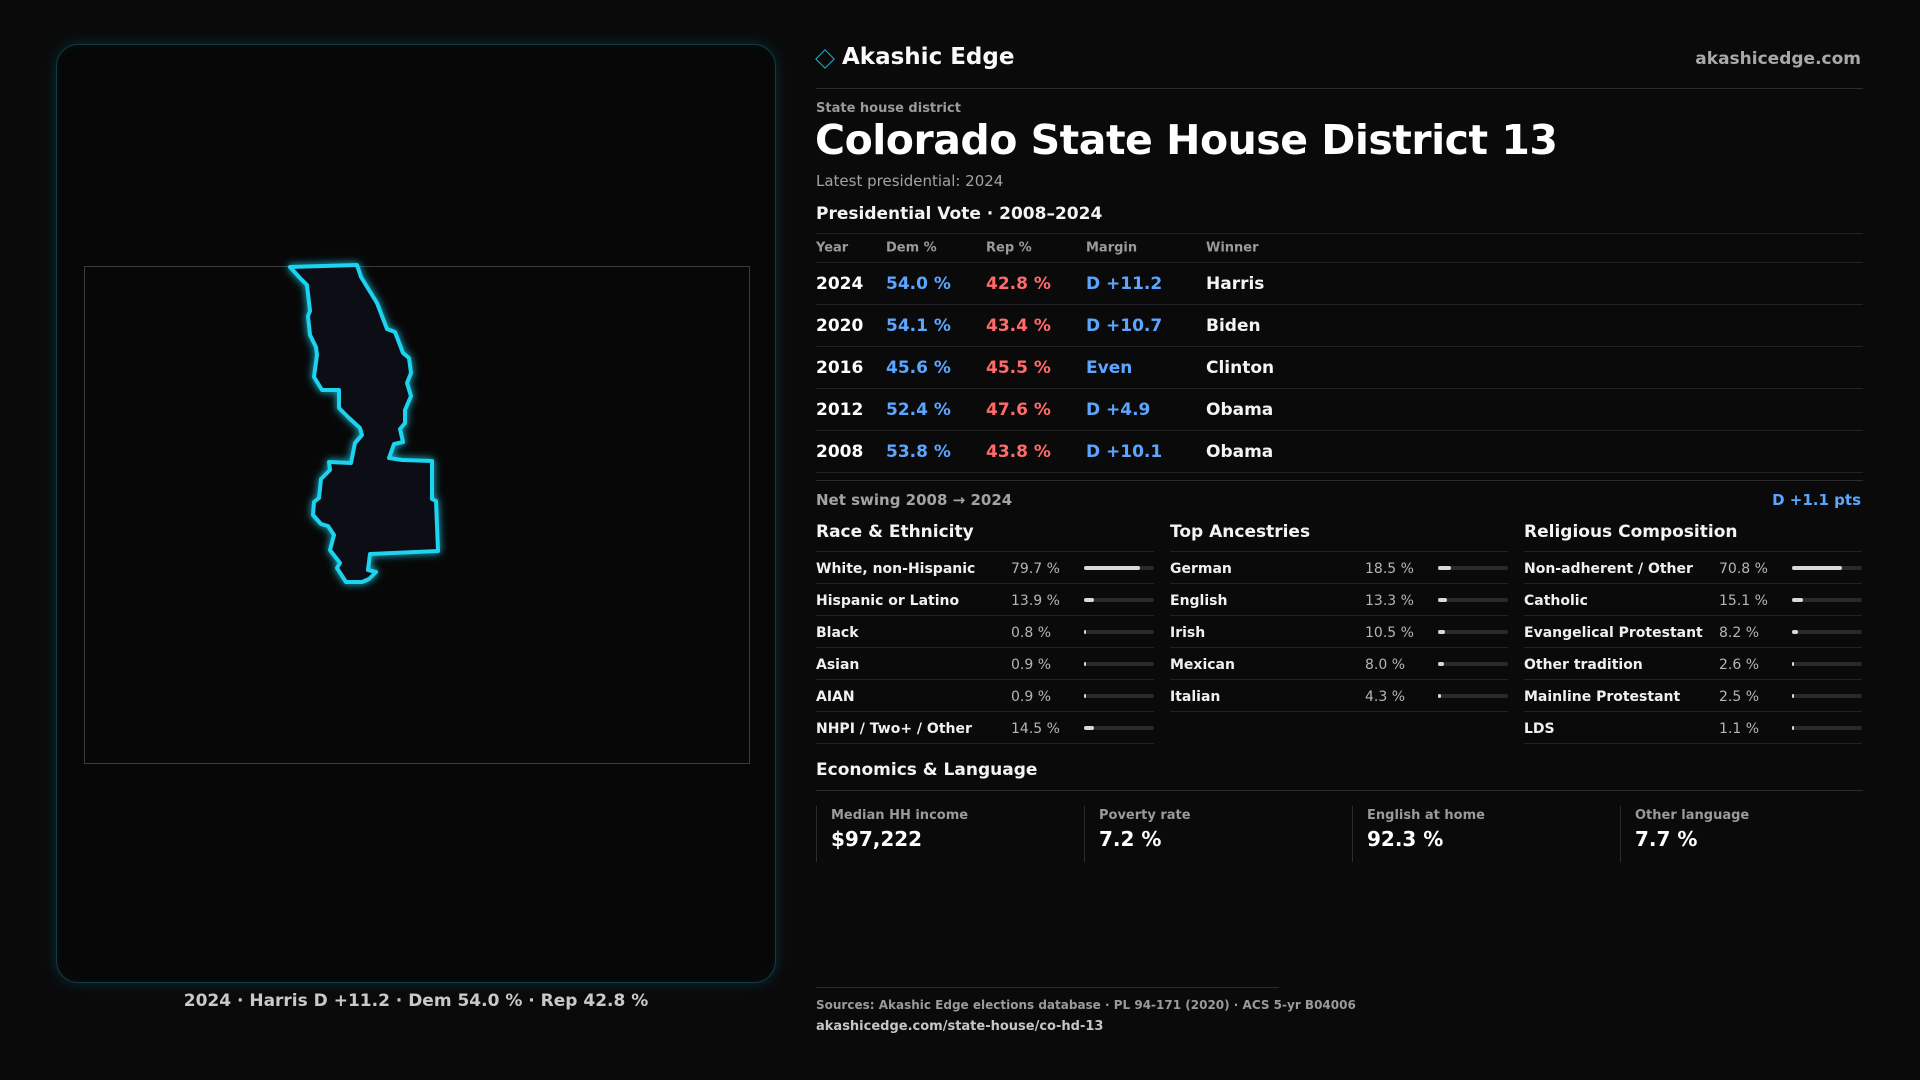 Image resolution: width=1920 pixels, height=1080 pixels. What do you see at coordinates (1426, 815) in the screenshot?
I see `stat-label: English at home` at bounding box center [1426, 815].